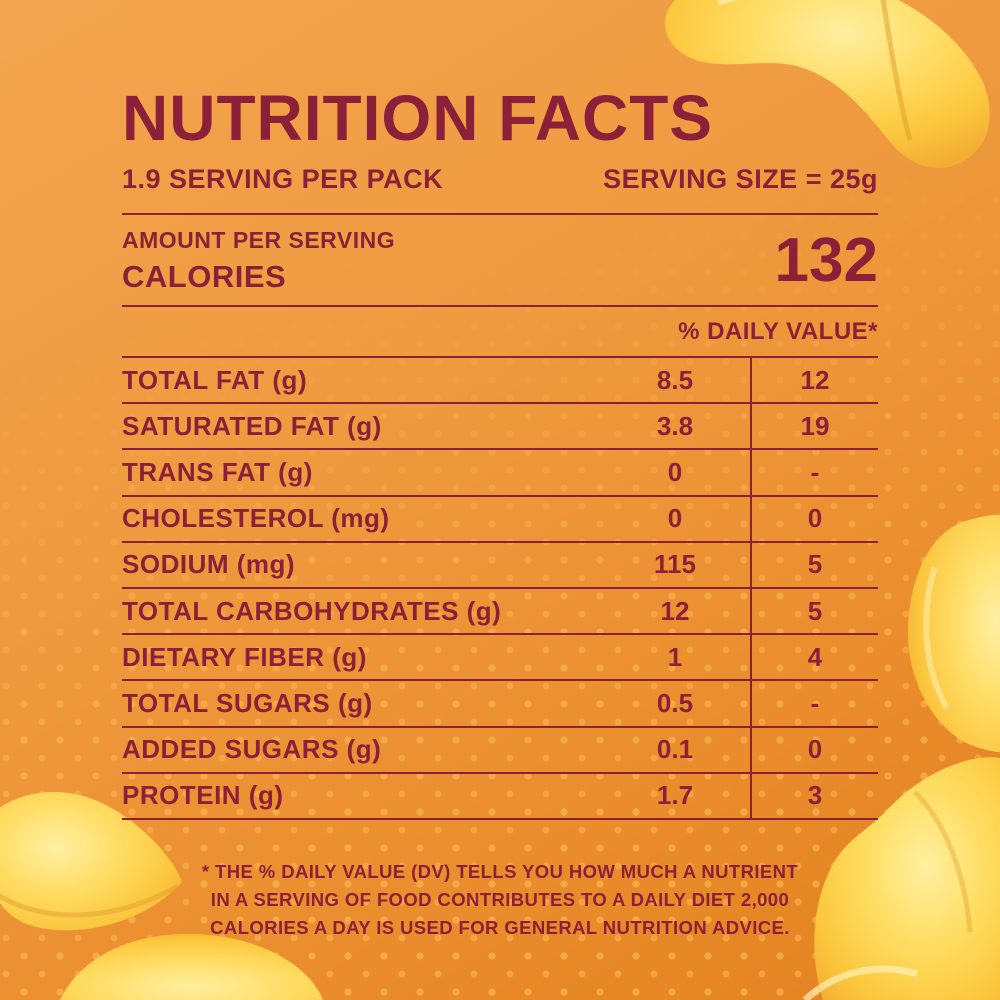  Describe the element at coordinates (500, 381) in the screenshot. I see `table-row: TOTAL FAT (g) 8.5 12` at that location.